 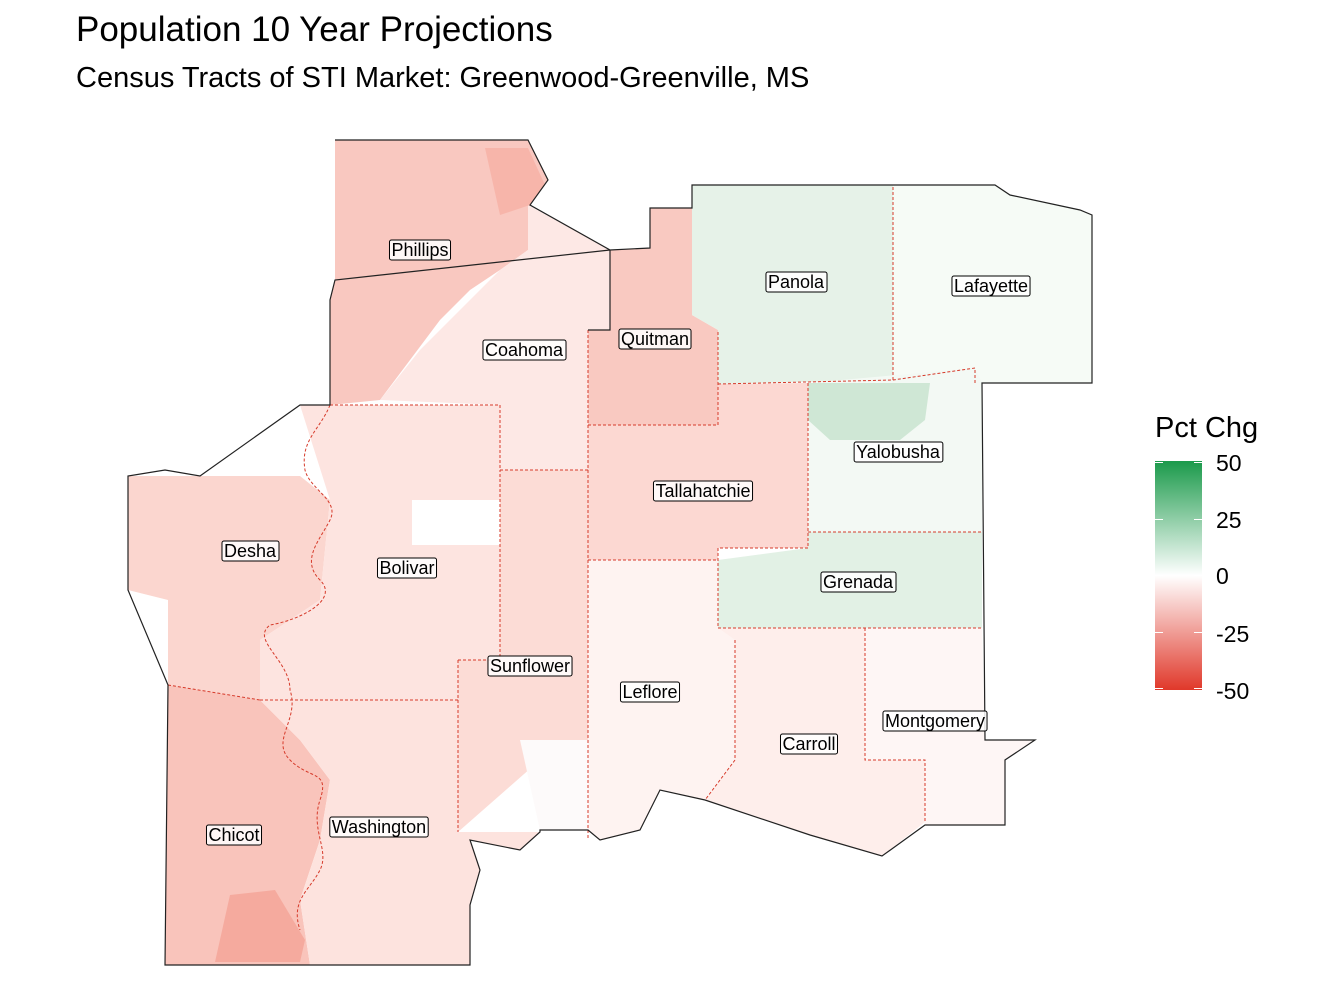 I want to click on county-area-phillips, so click(x=439, y=272).